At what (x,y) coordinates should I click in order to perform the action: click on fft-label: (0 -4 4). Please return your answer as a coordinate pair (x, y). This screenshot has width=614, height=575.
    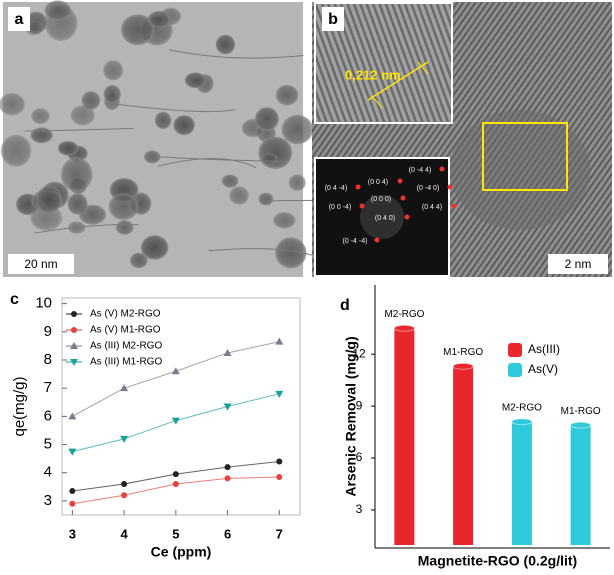
    Looking at the image, I should click on (420, 170).